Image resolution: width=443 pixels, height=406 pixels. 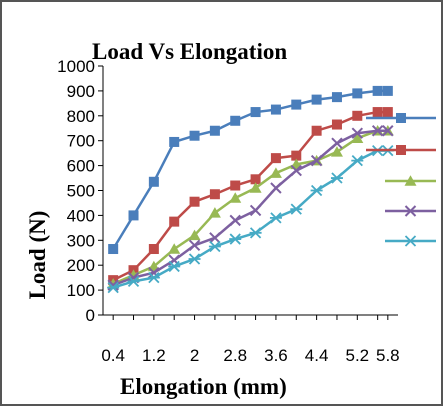 What do you see at coordinates (317, 355) in the screenshot?
I see `x-tick-label: 4.4` at bounding box center [317, 355].